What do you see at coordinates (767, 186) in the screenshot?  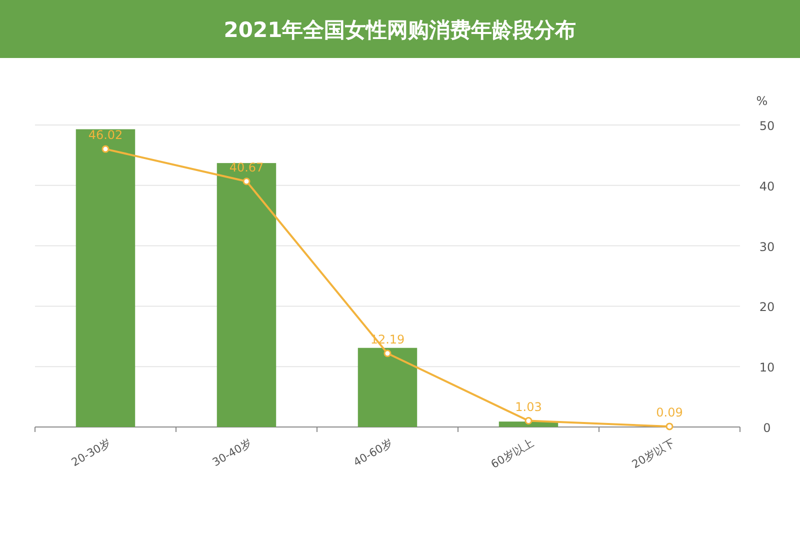 I see `y-tick-label: 40` at bounding box center [767, 186].